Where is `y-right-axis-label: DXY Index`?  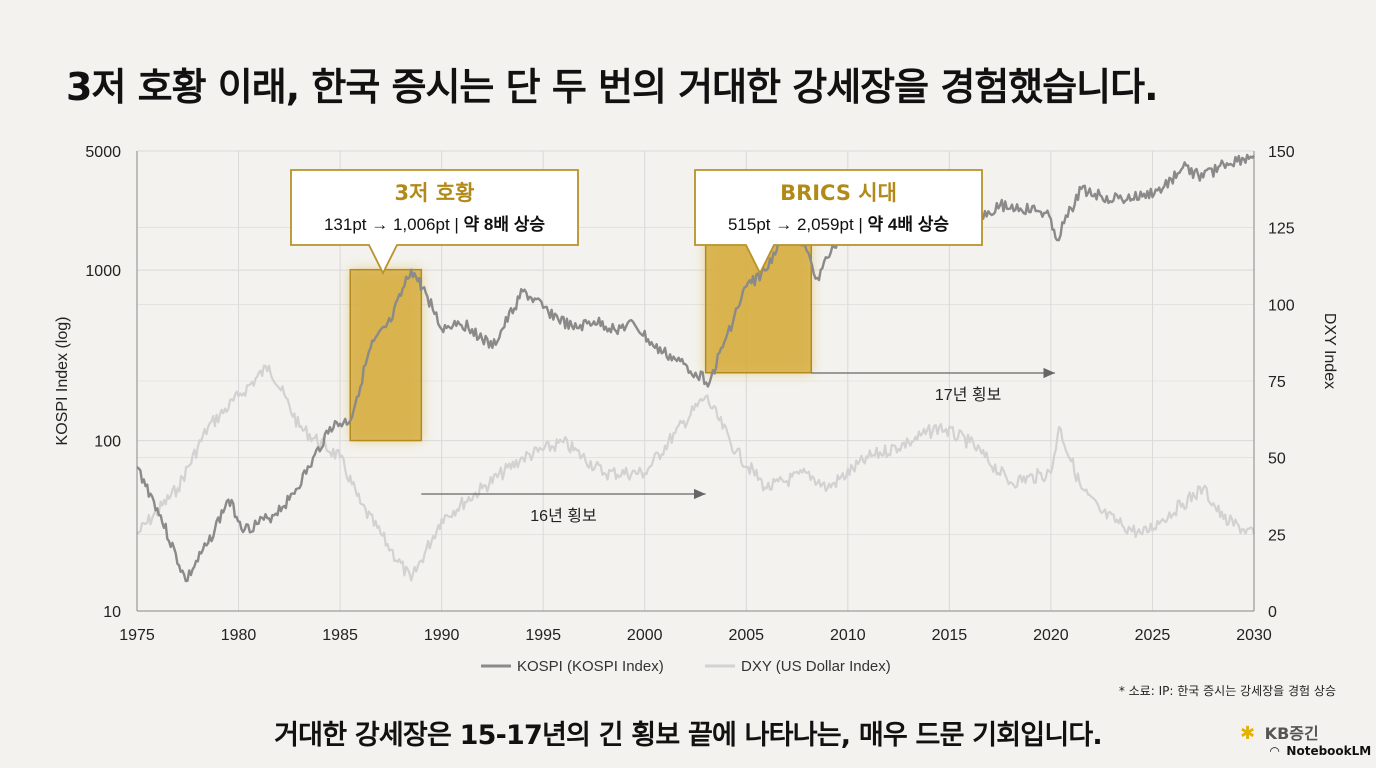 y-right-axis-label: DXY Index is located at coordinates (1329, 351).